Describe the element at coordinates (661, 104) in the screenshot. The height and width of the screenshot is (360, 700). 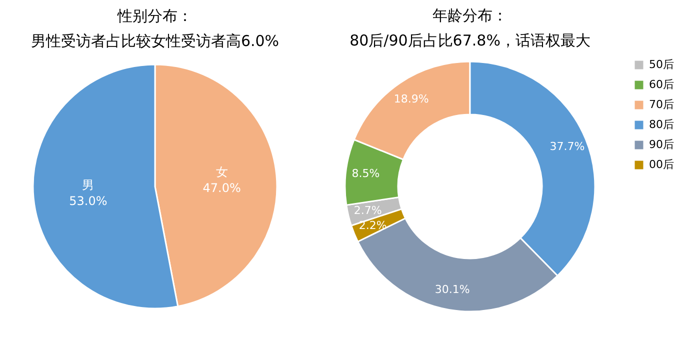
I see `legend-label: 70后` at that location.